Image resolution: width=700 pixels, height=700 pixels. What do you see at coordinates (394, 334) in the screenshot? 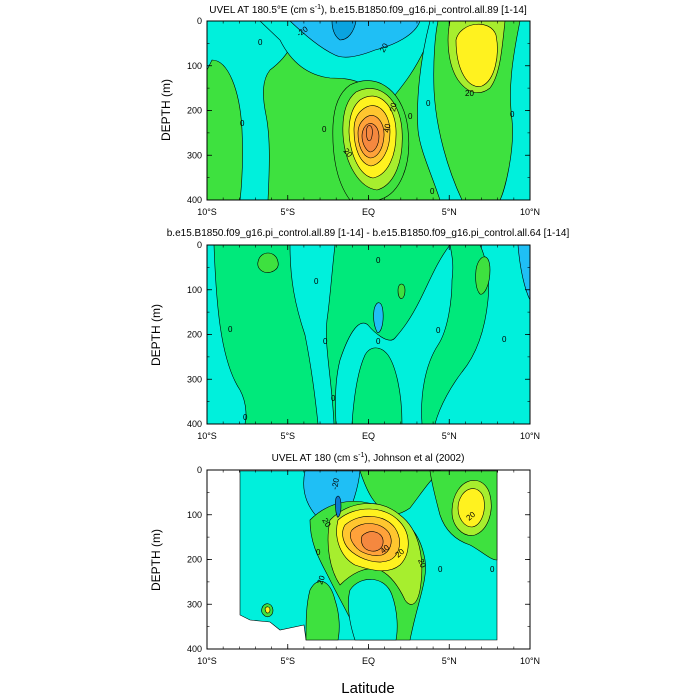
I see `panel-2-region-cyan-center` at bounding box center [394, 334].